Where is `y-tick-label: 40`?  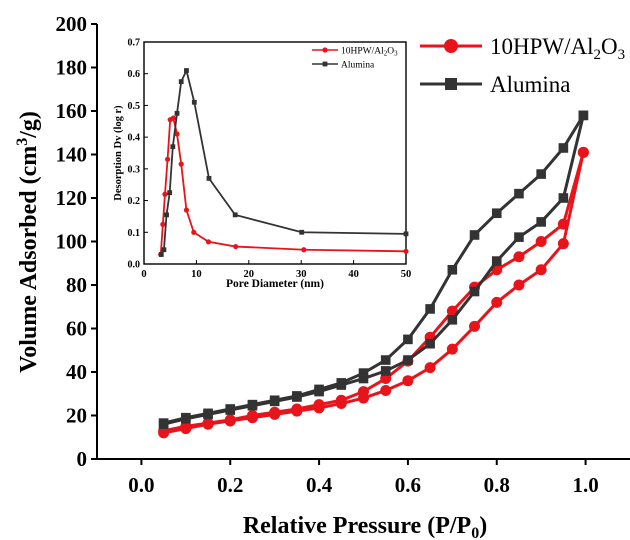
y-tick-label: 40 is located at coordinates (76, 372).